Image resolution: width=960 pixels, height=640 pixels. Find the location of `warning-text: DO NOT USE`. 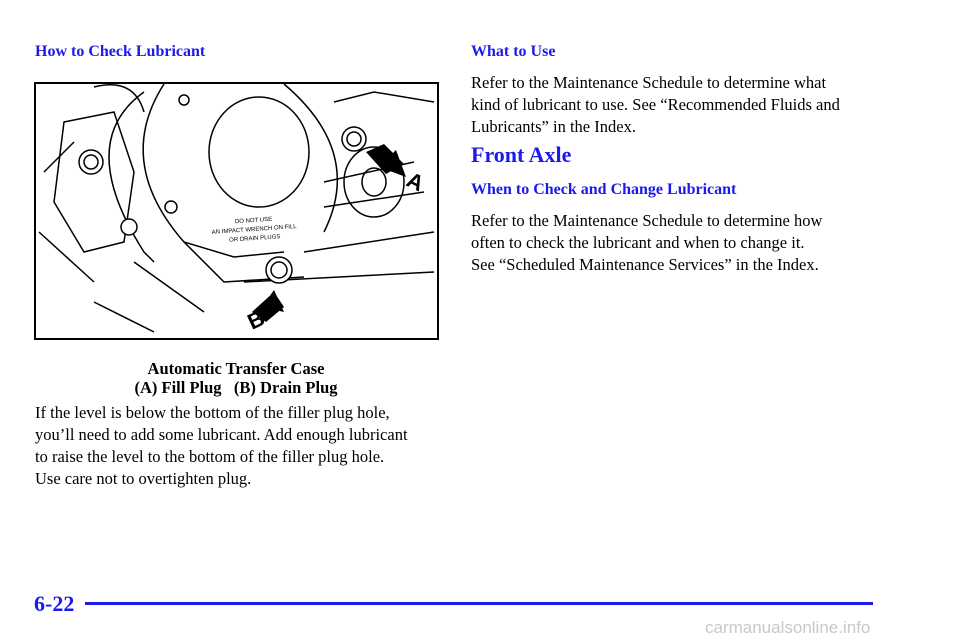

warning-text: DO NOT USE is located at coordinates (254, 221).